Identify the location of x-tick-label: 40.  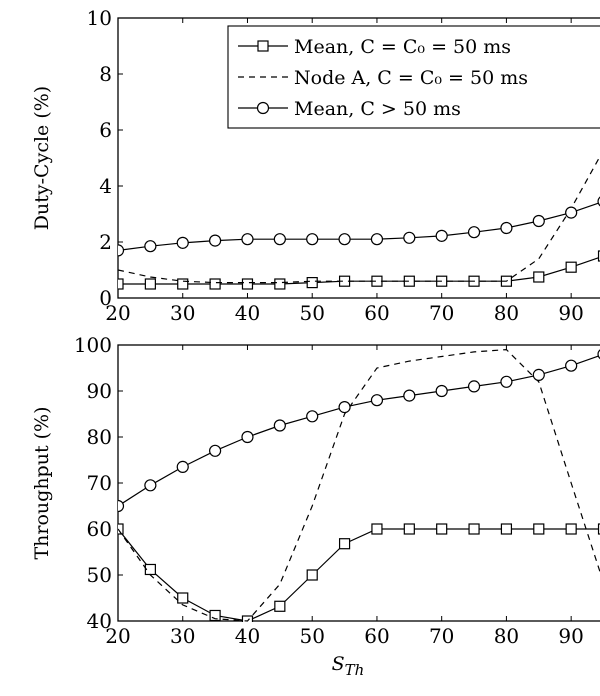
(247, 636).